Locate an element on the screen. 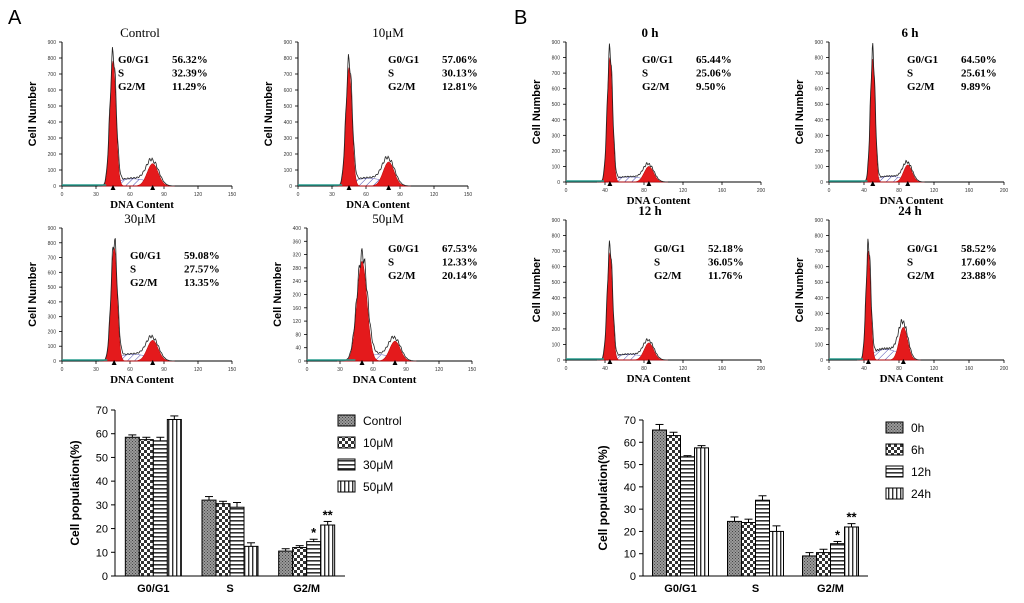 The height and width of the screenshot is (603, 1024). x-tick-label: 30 is located at coordinates (340, 370).